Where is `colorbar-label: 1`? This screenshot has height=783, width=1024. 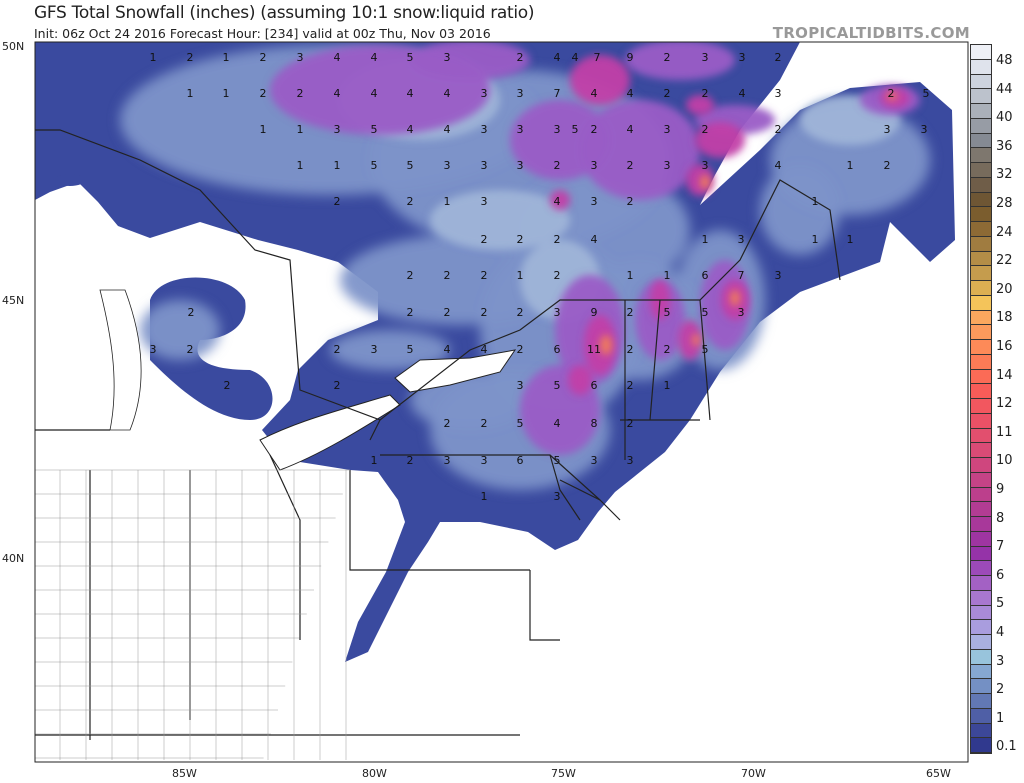 colorbar-label: 1 is located at coordinates (1000, 718).